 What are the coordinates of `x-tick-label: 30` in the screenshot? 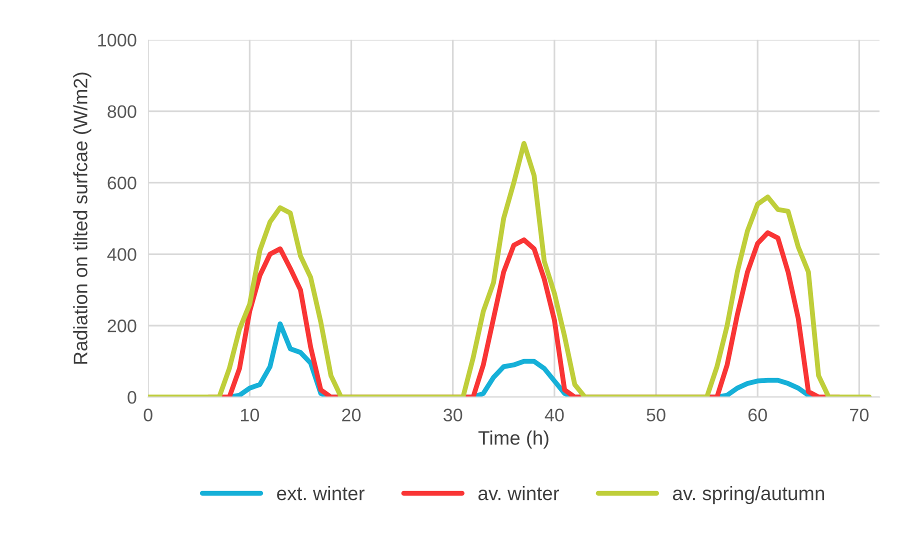 It's located at (453, 415).